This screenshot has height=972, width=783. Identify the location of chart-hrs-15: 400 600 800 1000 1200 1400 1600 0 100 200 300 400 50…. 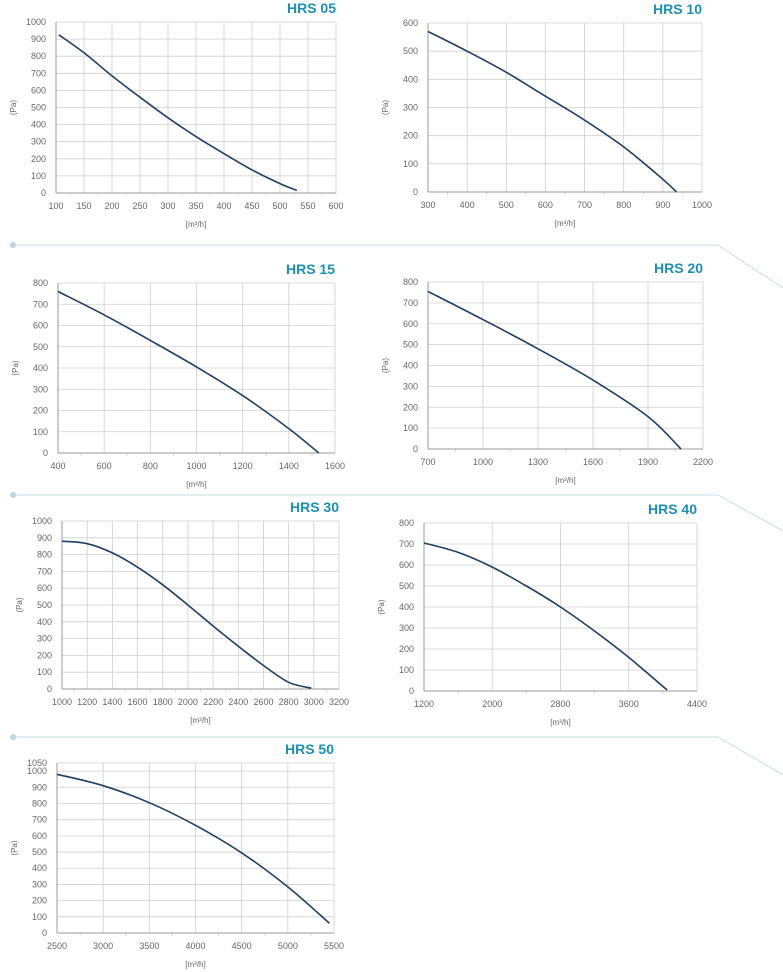
(178, 375).